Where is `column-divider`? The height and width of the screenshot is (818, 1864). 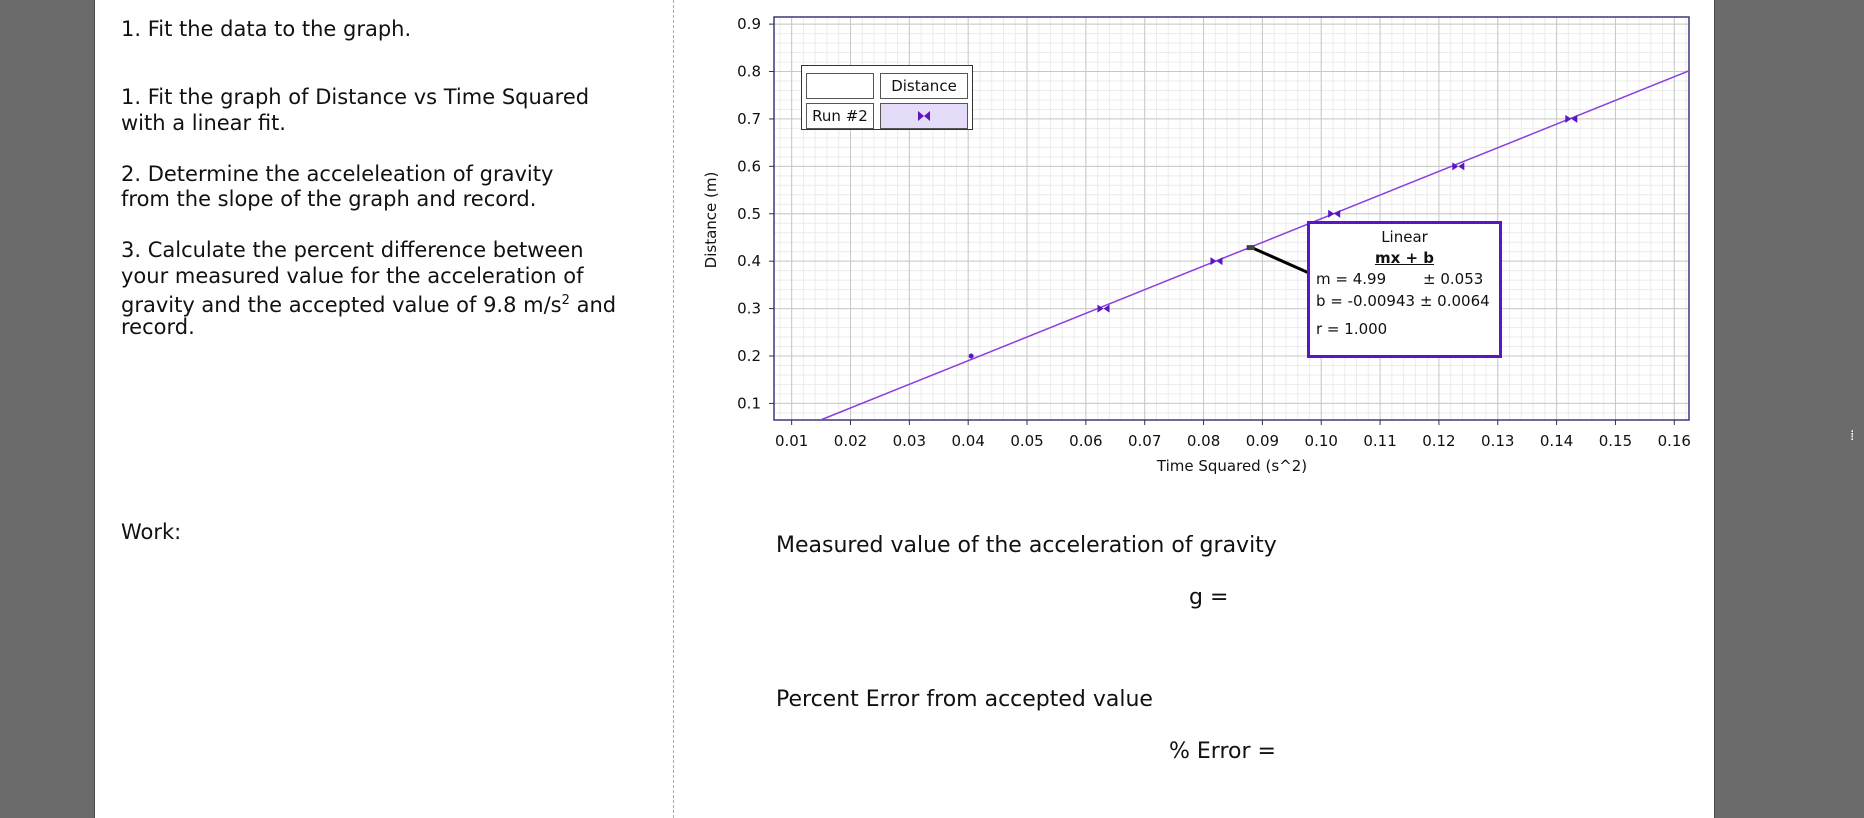 column-divider is located at coordinates (673, 409).